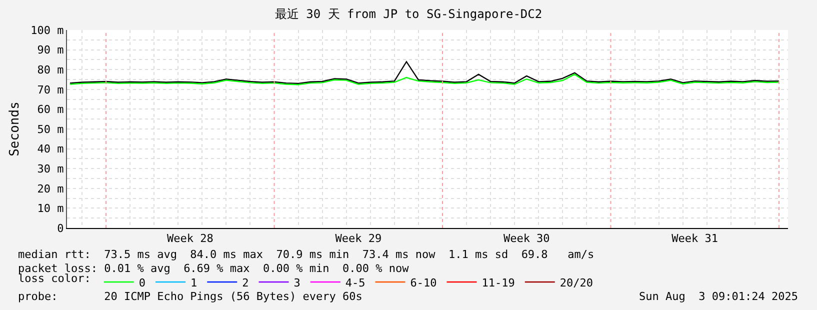  Describe the element at coordinates (50, 69) in the screenshot. I see `y-tick-label: 80 m` at that location.